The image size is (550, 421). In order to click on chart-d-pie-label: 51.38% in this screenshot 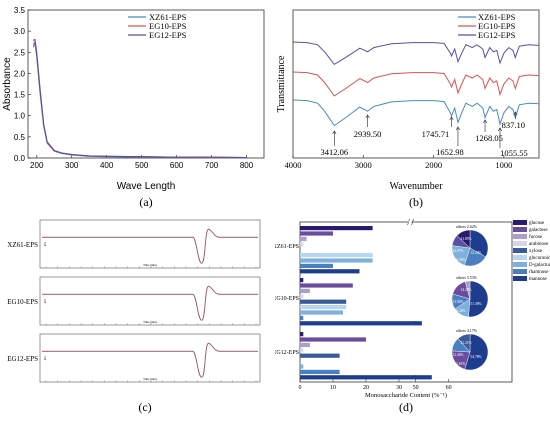, I will do `click(475, 304)`.